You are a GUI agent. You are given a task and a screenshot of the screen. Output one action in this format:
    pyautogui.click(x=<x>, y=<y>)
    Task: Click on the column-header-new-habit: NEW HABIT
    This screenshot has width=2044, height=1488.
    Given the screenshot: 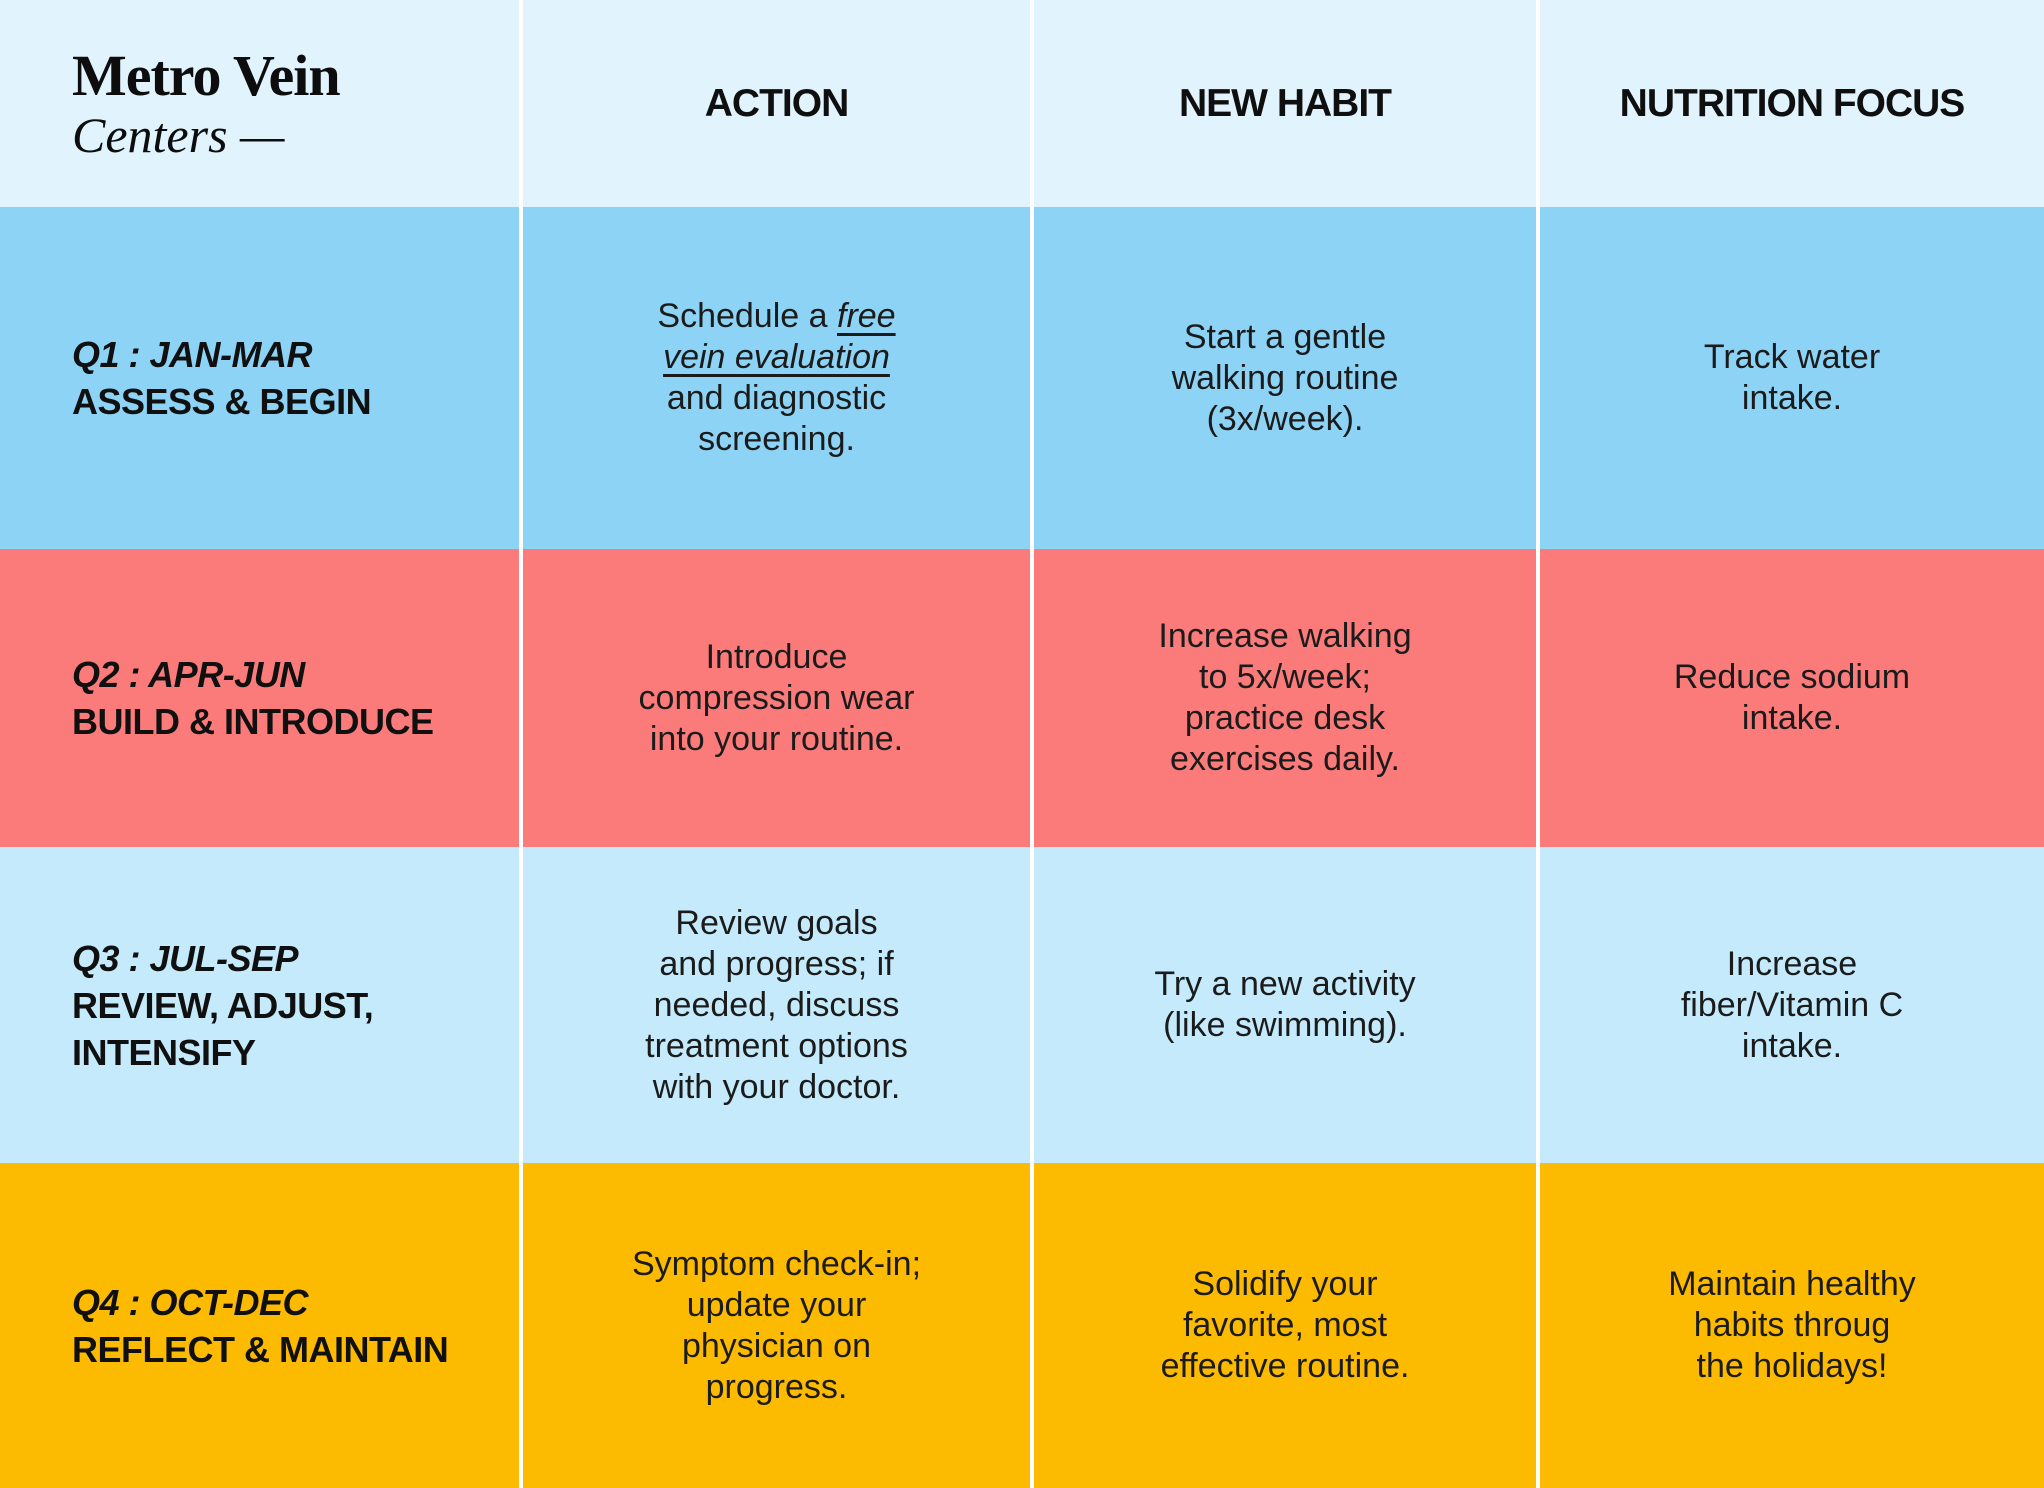 What is the action you would take?
    pyautogui.click(x=1285, y=103)
    